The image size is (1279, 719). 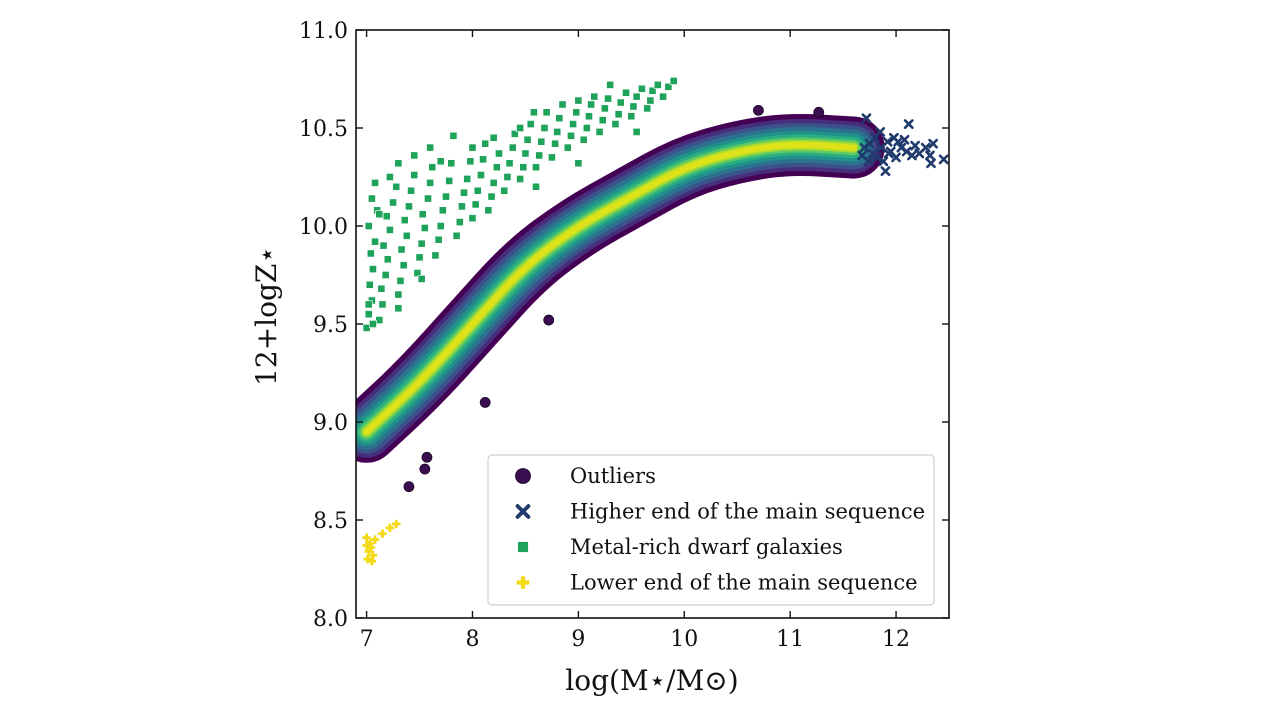 What do you see at coordinates (330, 619) in the screenshot?
I see `y-tick-label: 8.0` at bounding box center [330, 619].